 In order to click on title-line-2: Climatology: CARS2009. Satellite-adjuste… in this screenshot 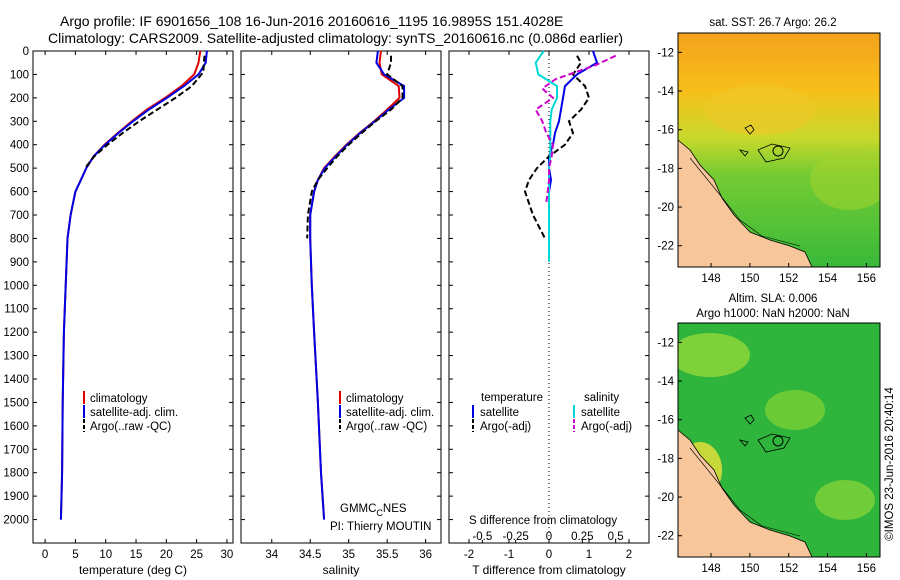, I will do `click(335, 38)`.